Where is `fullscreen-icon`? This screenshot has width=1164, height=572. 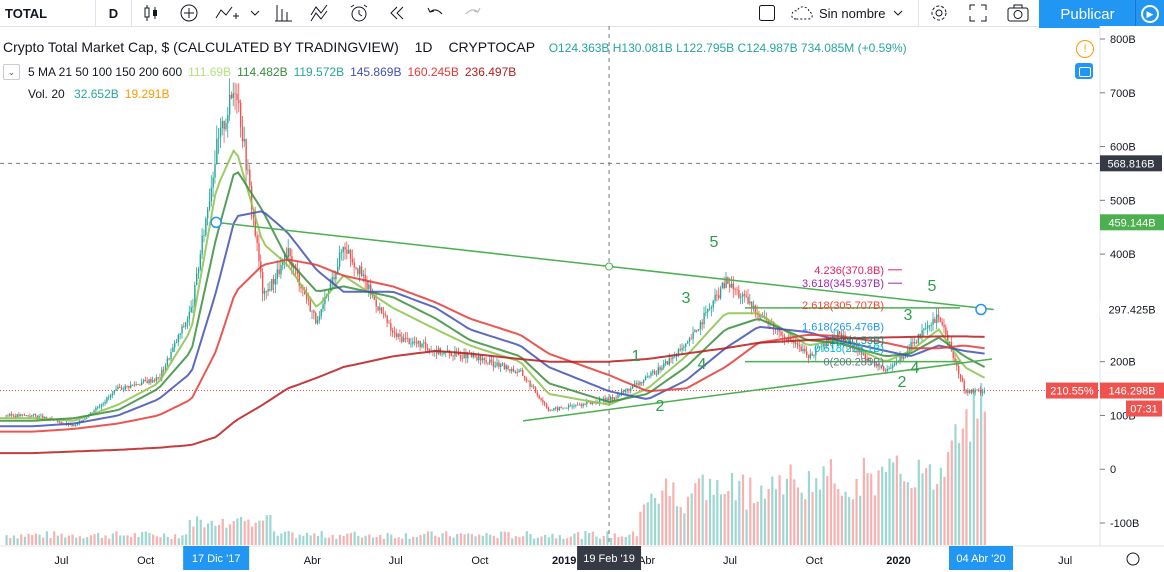
fullscreen-icon is located at coordinates (978, 13).